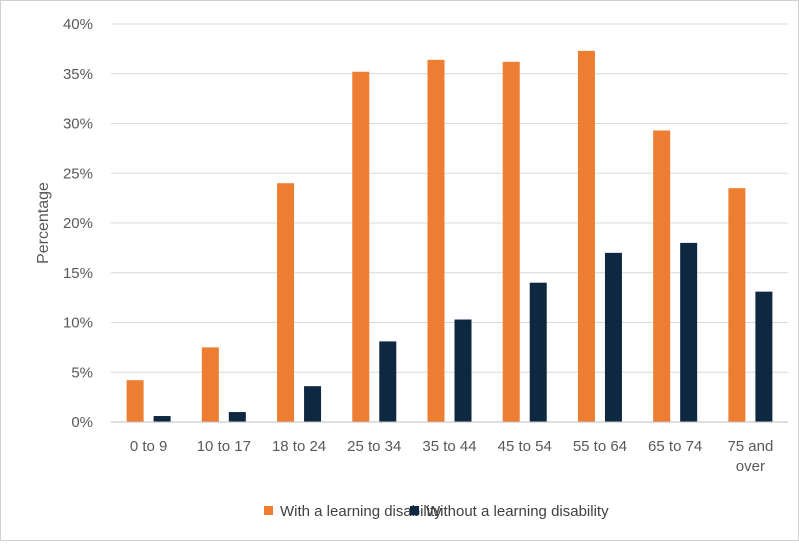 This screenshot has height=545, width=799. What do you see at coordinates (224, 446) in the screenshot?
I see `x-category-label: 10 to 17` at bounding box center [224, 446].